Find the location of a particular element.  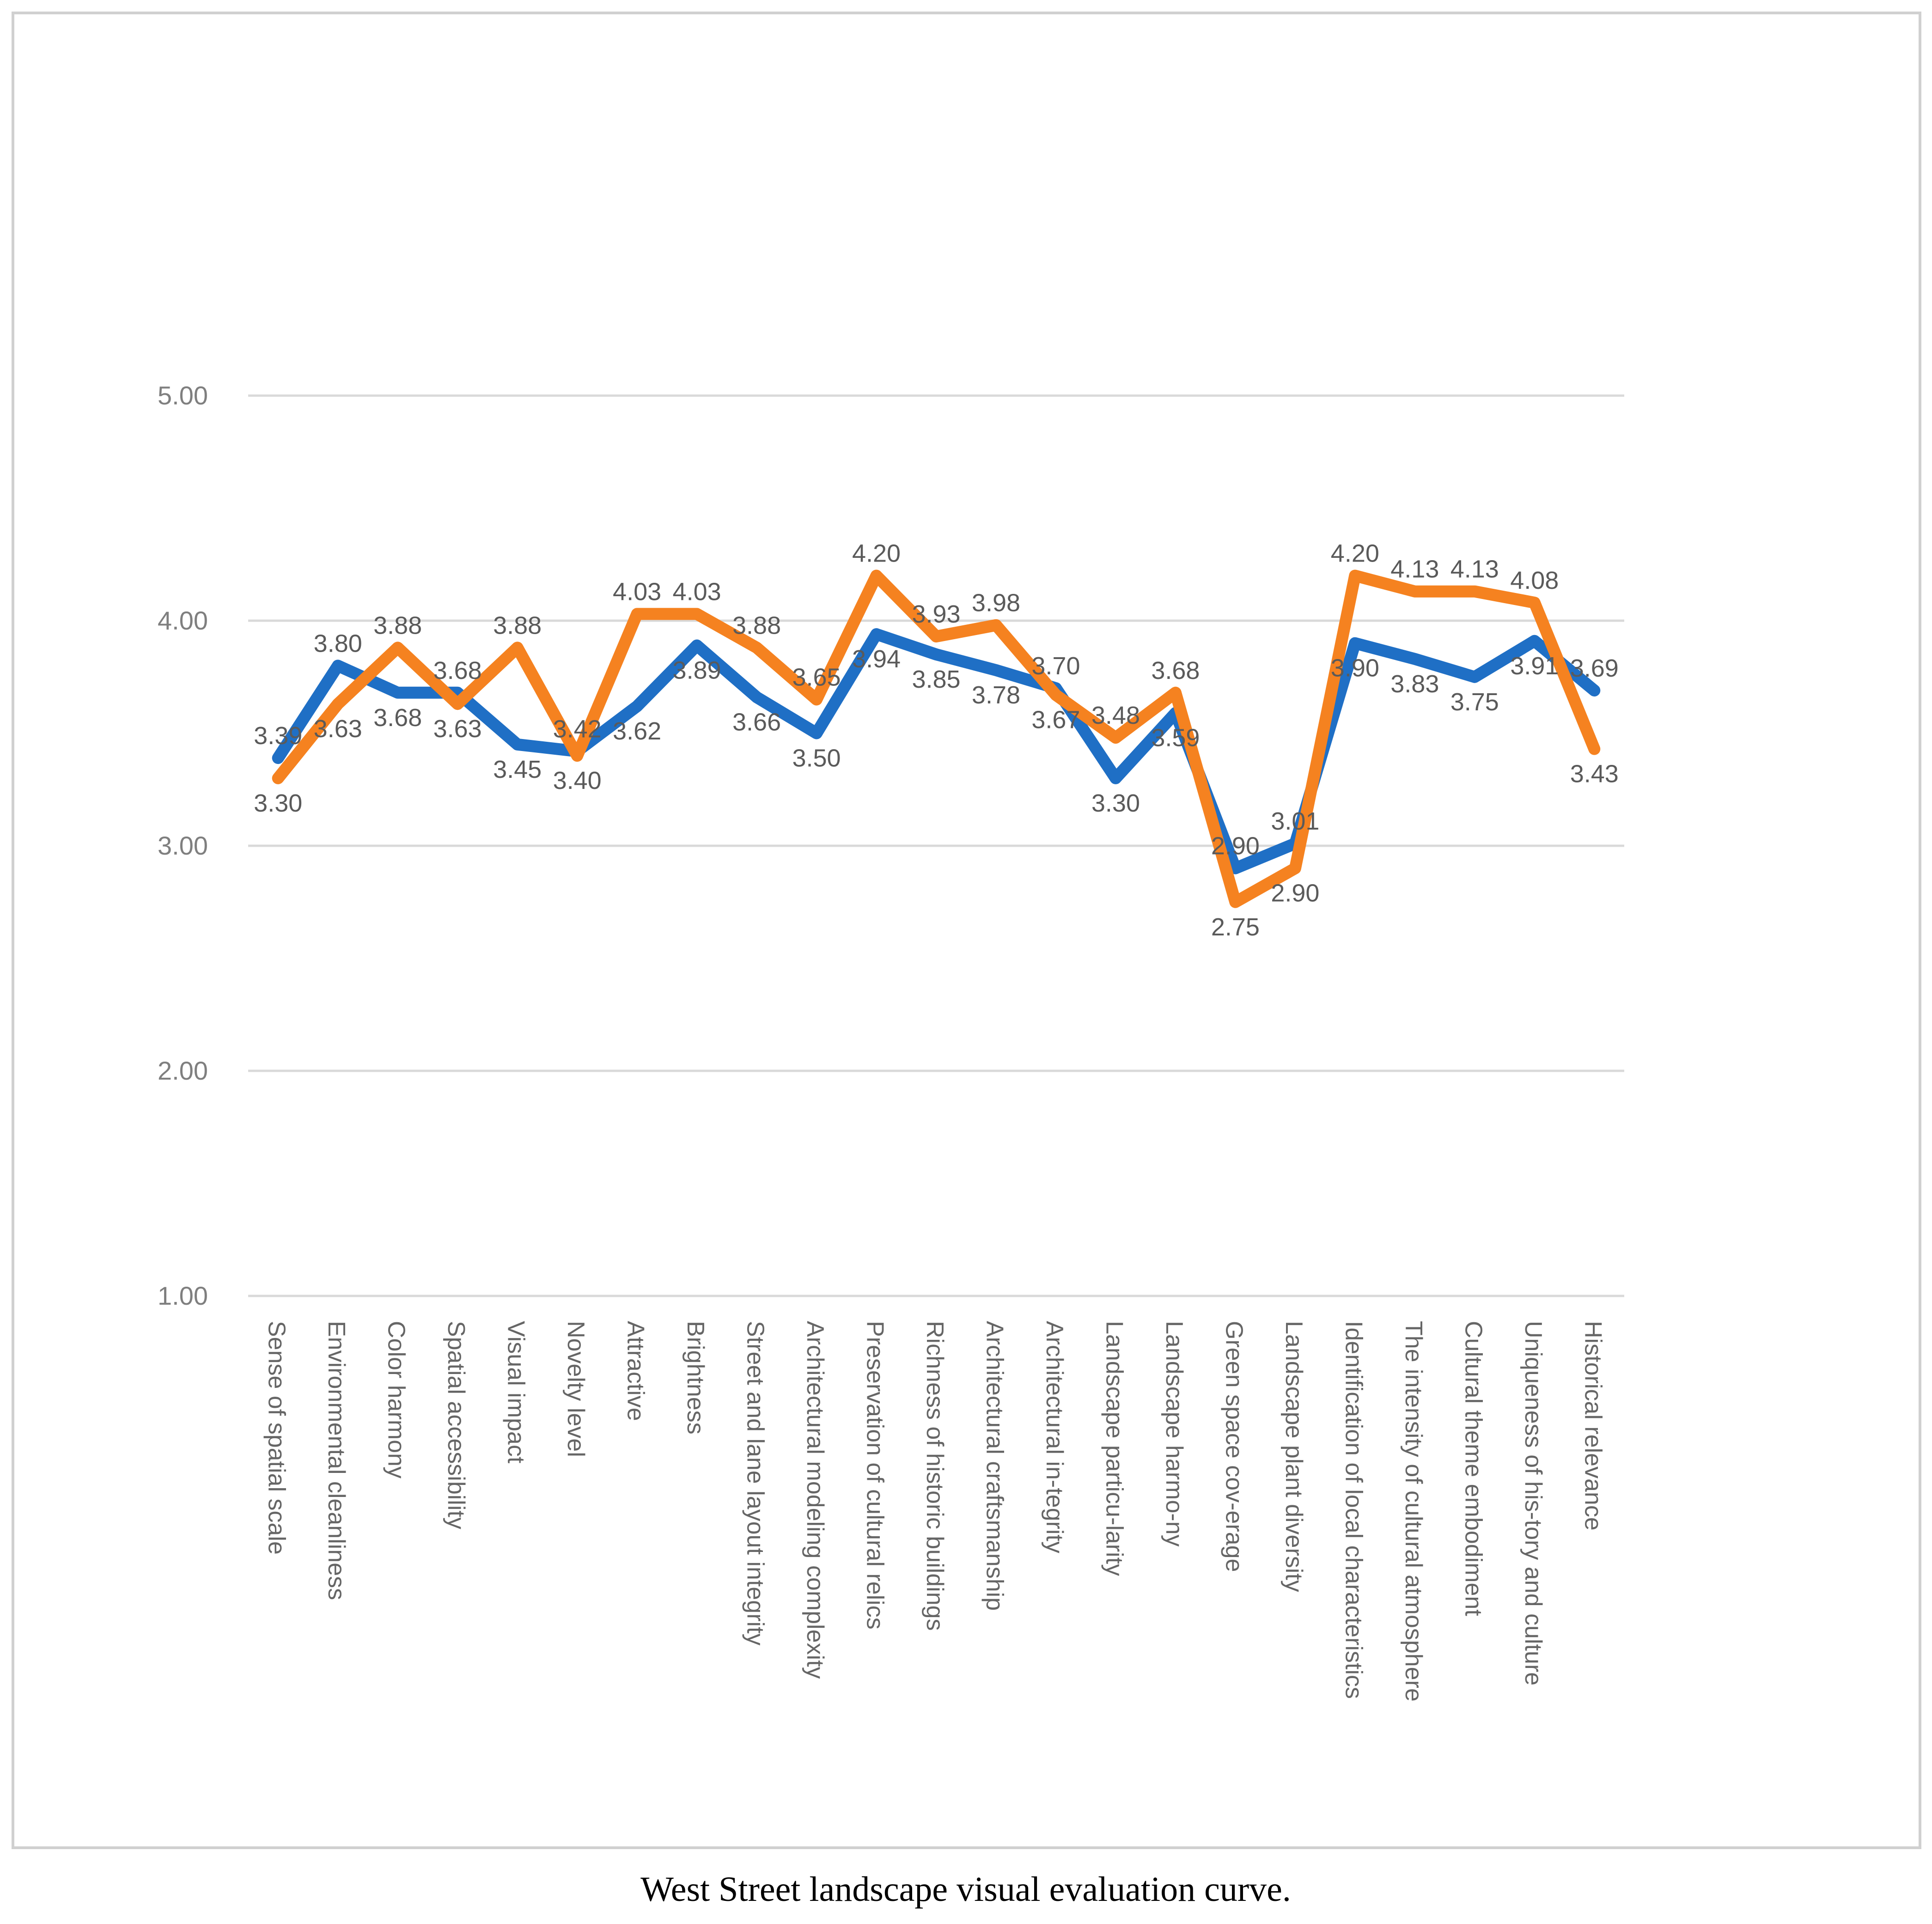

x-tick-label: Brightness is located at coordinates (696, 1378).